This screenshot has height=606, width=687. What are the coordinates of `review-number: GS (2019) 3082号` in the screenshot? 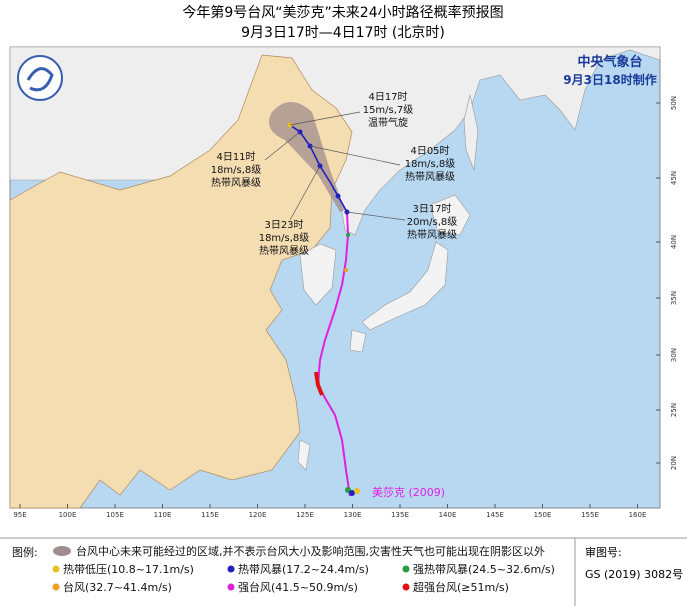 It's located at (634, 574).